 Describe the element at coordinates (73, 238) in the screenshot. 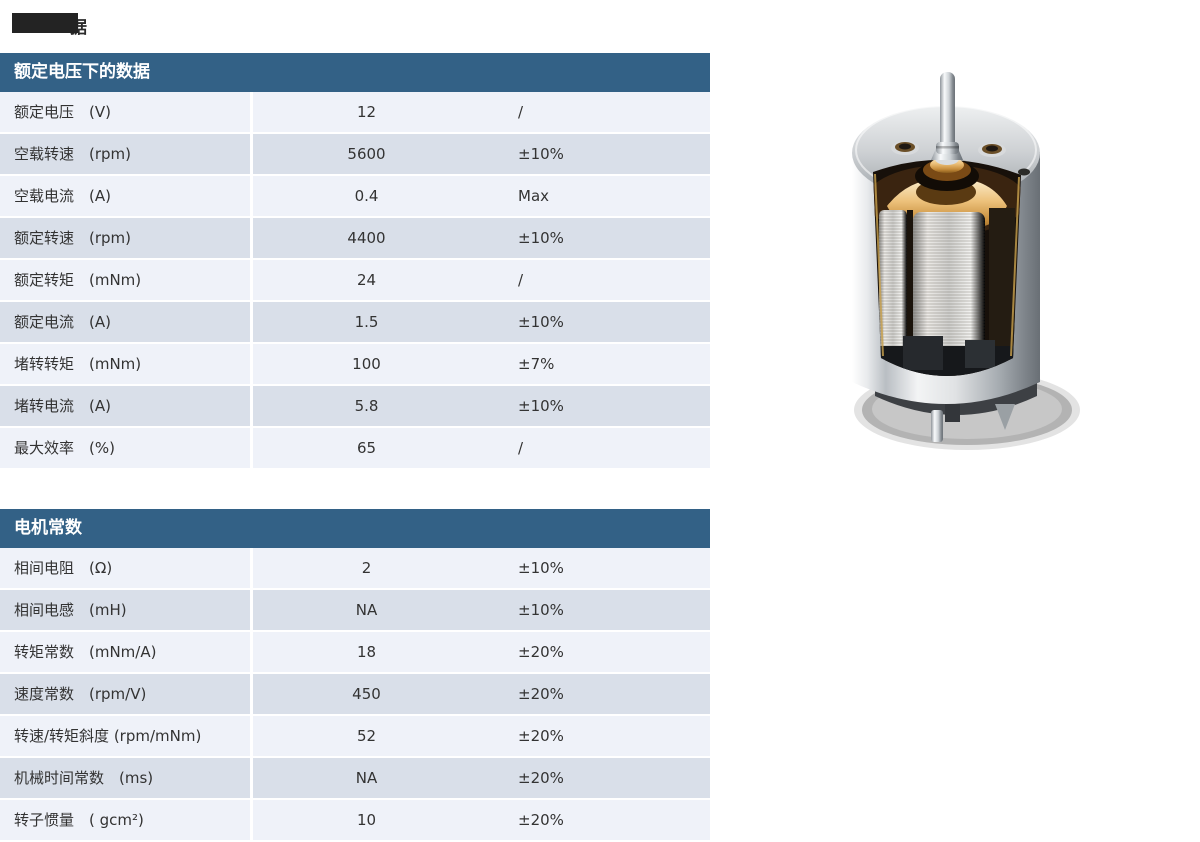

I see `spec-label: 额定转速 (rpm)` at that location.